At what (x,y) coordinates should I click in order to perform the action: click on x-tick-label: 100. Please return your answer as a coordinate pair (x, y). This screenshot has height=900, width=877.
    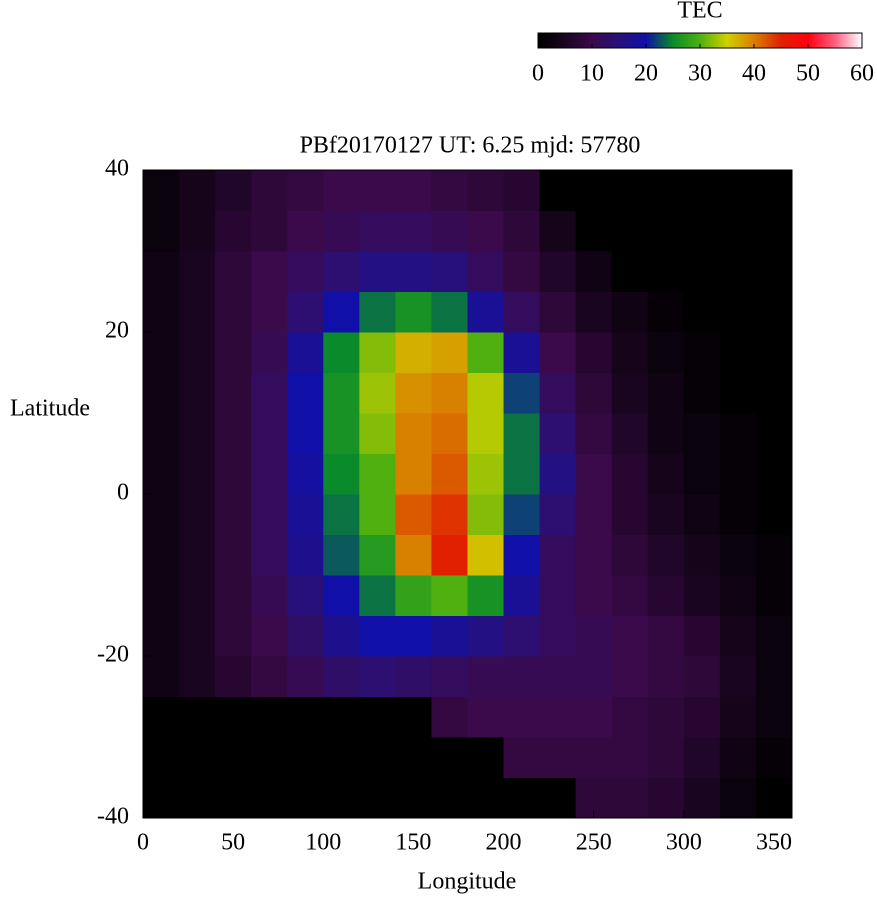
    Looking at the image, I should click on (323, 843).